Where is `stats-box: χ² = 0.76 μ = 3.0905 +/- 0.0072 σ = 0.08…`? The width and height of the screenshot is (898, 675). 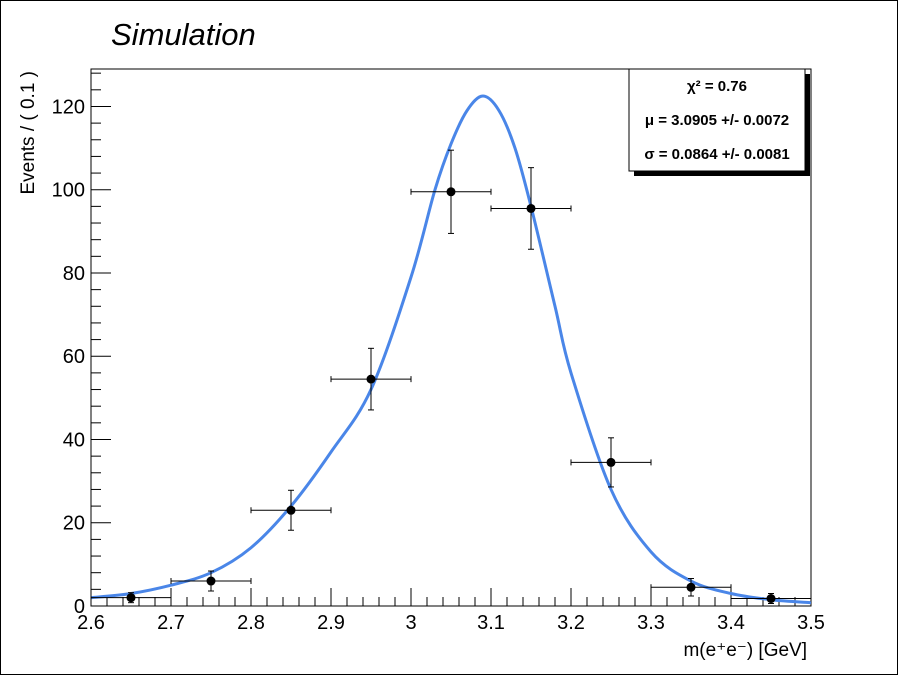 stats-box: χ² = 0.76 μ = 3.0905 +/- 0.0072 σ = 0.08… is located at coordinates (719, 122).